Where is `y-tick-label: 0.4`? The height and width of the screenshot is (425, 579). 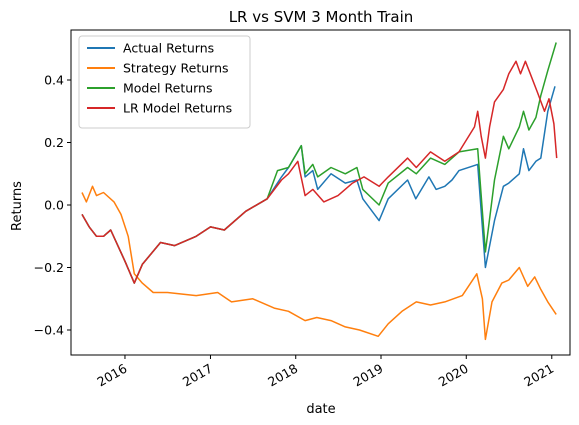 y-tick-label: 0.4 is located at coordinates (54, 80).